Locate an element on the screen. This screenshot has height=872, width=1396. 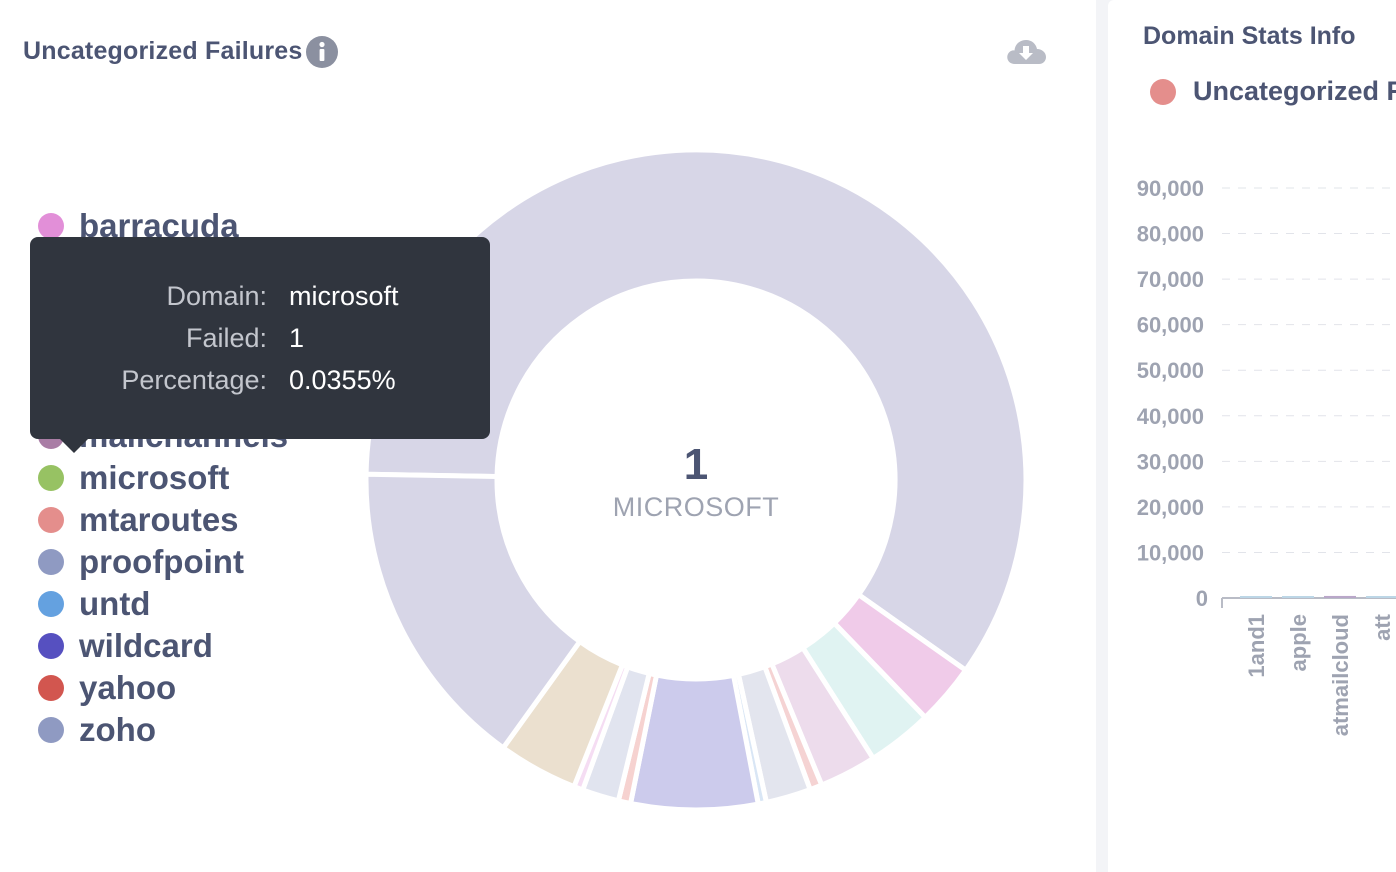
legend-label: zoho is located at coordinates (117, 729).